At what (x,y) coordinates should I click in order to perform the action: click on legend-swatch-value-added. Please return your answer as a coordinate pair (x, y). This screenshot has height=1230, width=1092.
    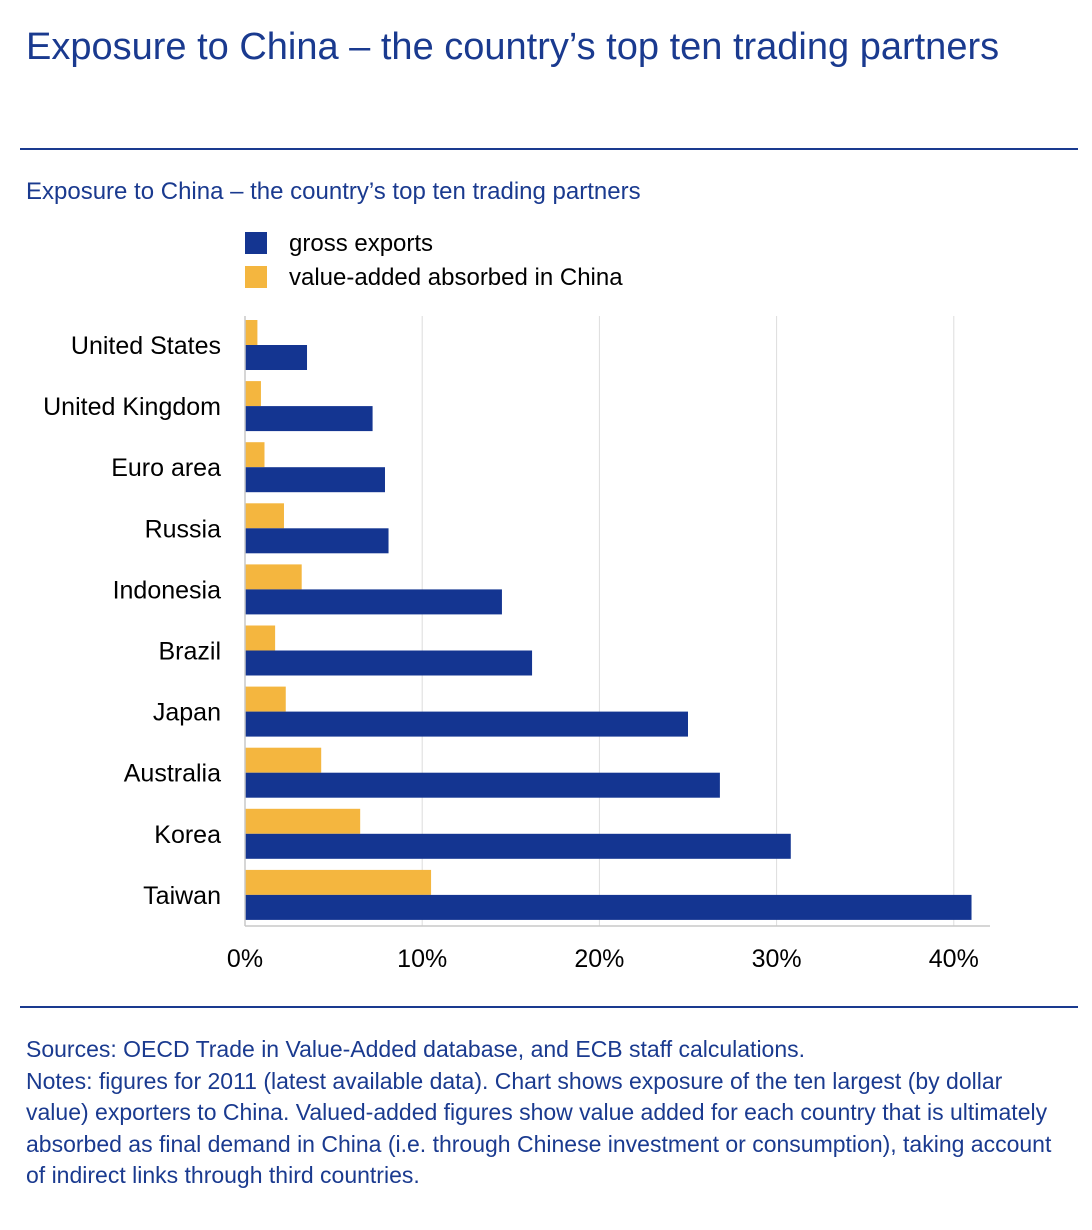
    Looking at the image, I should click on (256, 277).